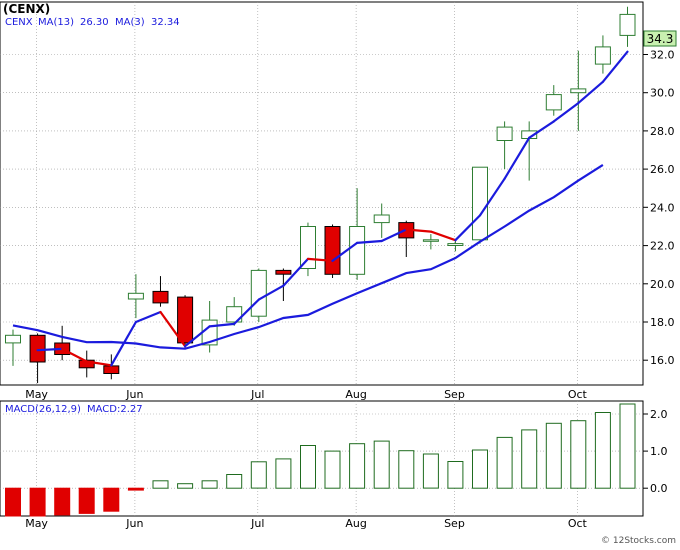 This screenshot has height=550, width=680. I want to click on chart-title: (CENX), so click(26, 9).